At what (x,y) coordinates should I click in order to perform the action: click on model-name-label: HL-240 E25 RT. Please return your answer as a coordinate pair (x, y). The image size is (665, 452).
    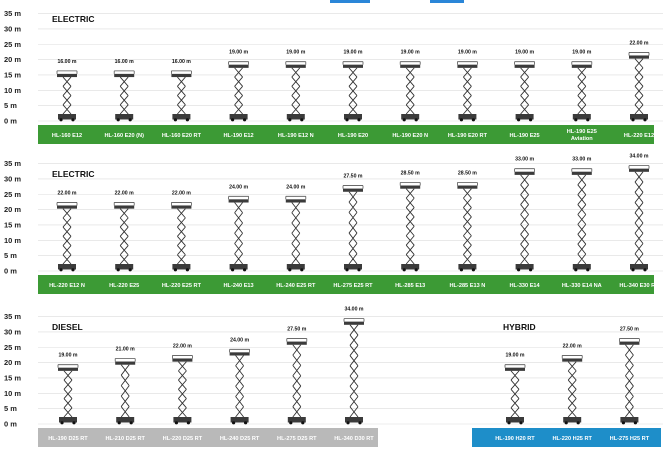
    Looking at the image, I should click on (296, 286).